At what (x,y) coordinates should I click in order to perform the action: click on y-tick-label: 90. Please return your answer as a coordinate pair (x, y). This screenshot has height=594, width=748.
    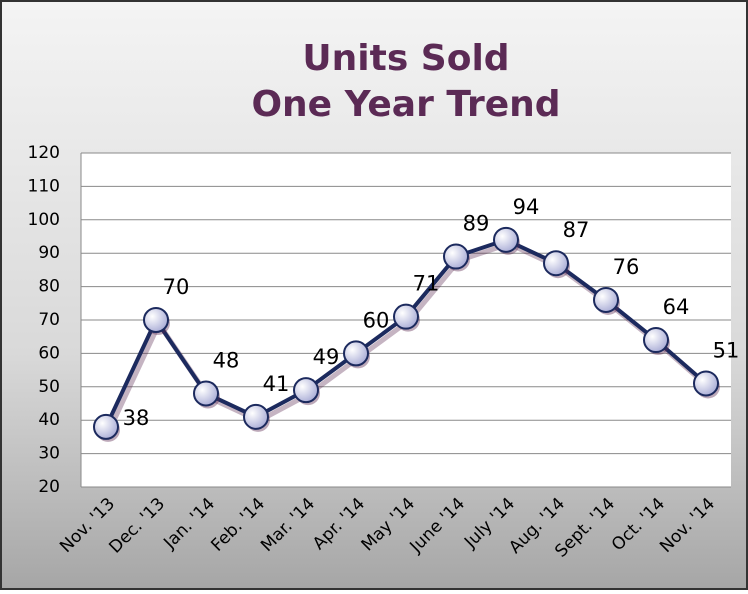
    Looking at the image, I should click on (49, 253).